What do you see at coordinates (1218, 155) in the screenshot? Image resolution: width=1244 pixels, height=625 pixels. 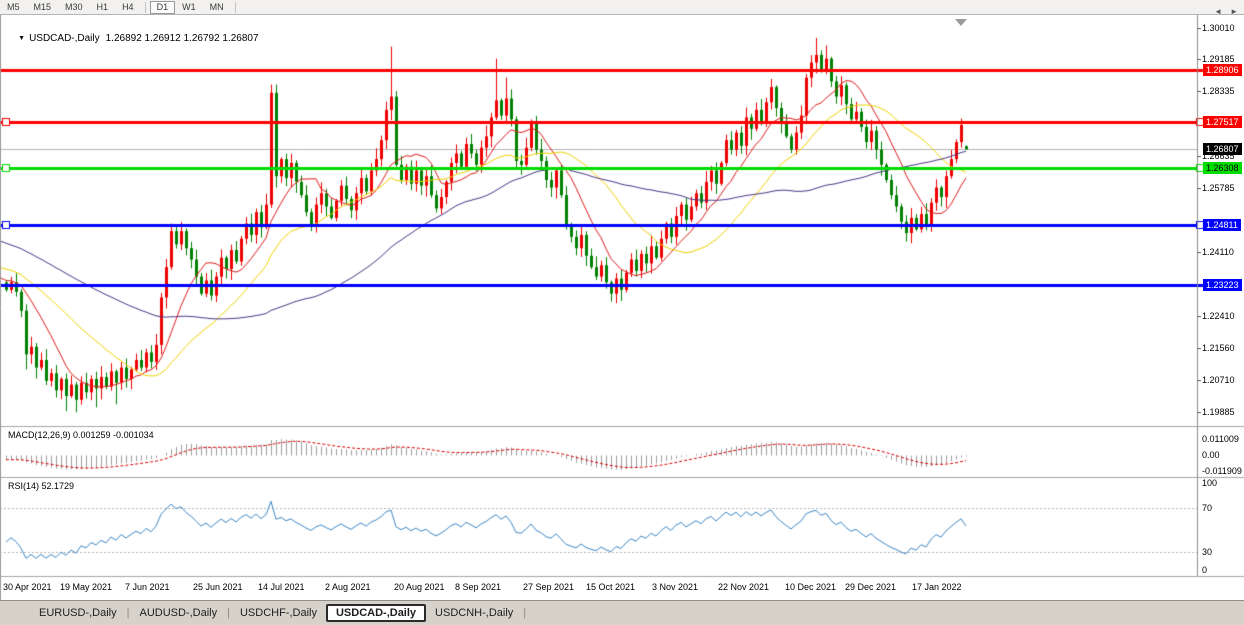 I see `price-tick-label: 1.26635` at bounding box center [1218, 155].